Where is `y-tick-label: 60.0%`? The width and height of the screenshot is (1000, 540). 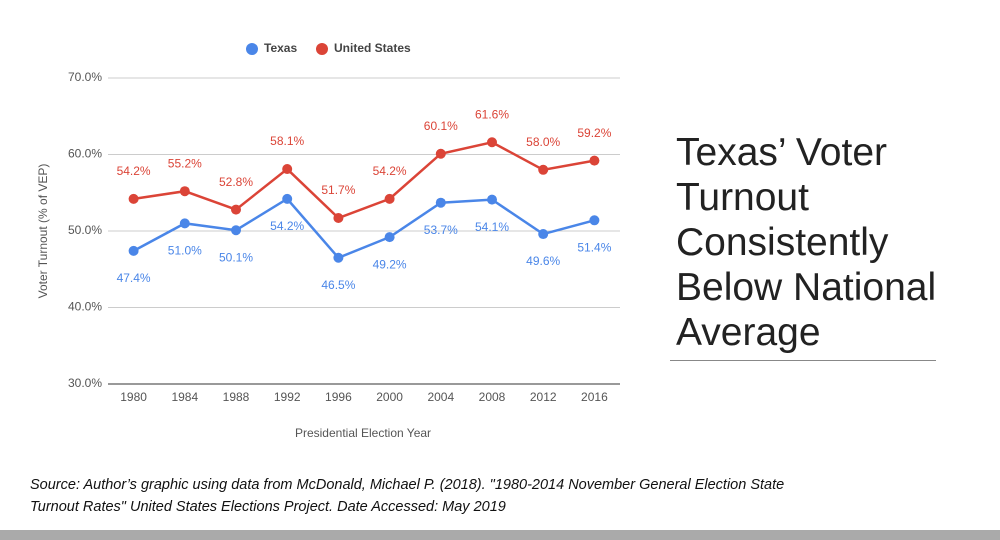
y-tick-label: 60.0% is located at coordinates (85, 154).